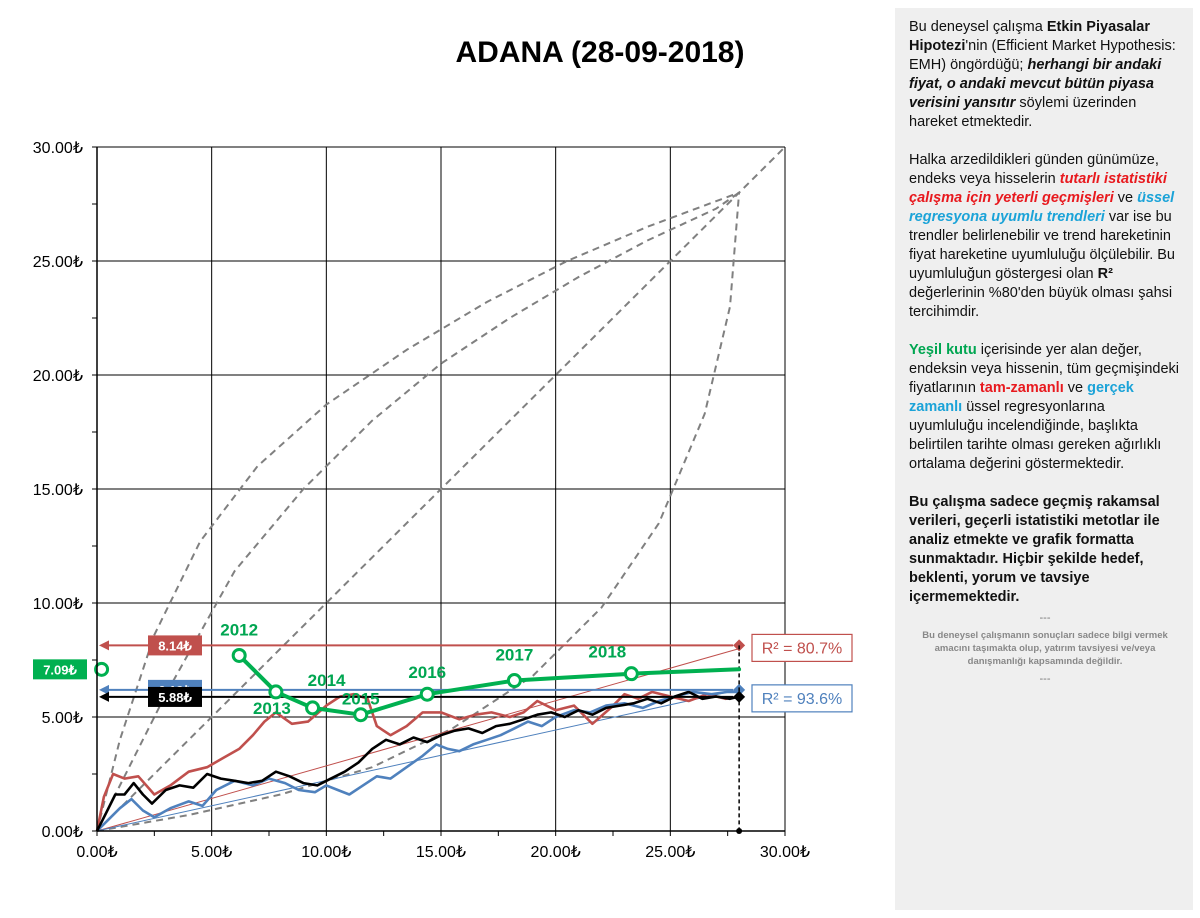 This screenshot has width=1200, height=918. What do you see at coordinates (670, 852) in the screenshot?
I see `x-tick-label: 25.00₺` at bounding box center [670, 852].